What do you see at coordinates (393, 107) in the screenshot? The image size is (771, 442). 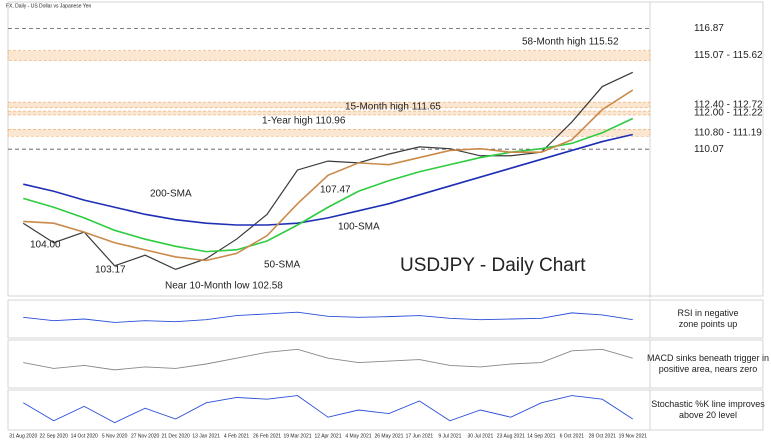 I see `annotation: 15-Month high 111.65` at bounding box center [393, 107].